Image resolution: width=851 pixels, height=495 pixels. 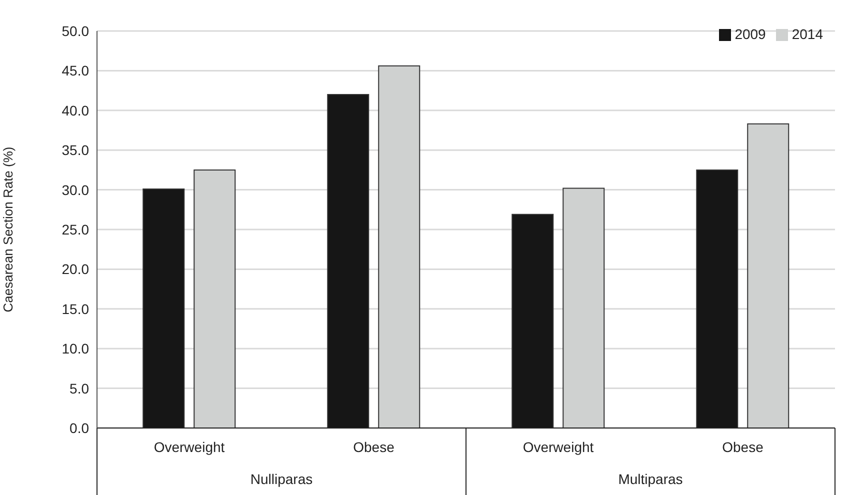 I want to click on y-axis-title: Caesarean Section Rate (%), so click(x=8, y=229).